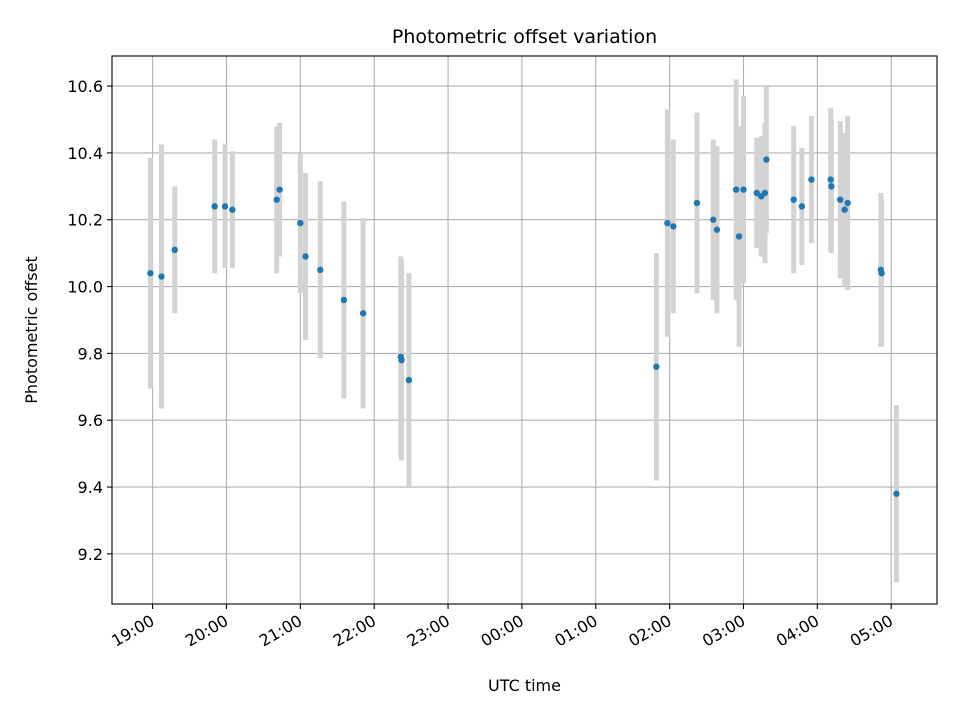 The width and height of the screenshot is (960, 720). I want to click on x-tick-label: 23:00, so click(428, 631).